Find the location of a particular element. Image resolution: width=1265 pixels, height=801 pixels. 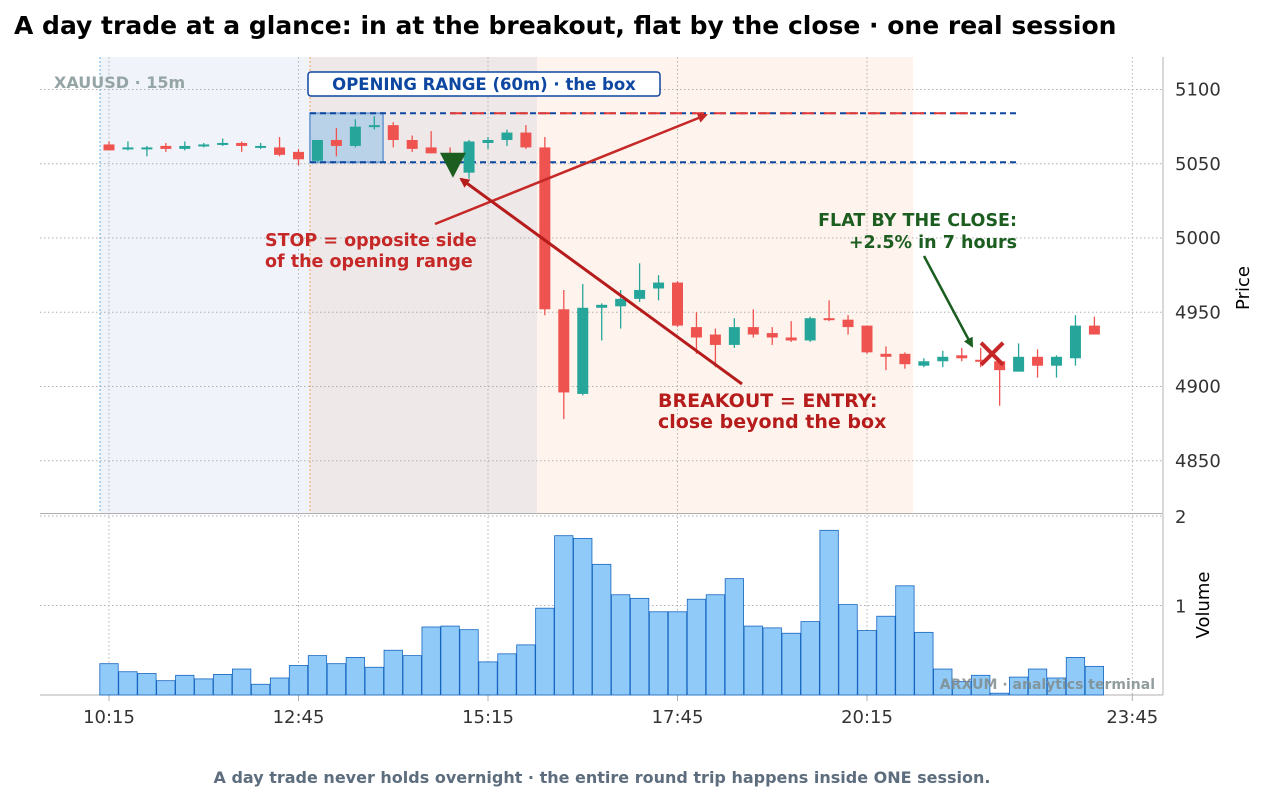

price-axis-label: Price is located at coordinates (1243, 288).